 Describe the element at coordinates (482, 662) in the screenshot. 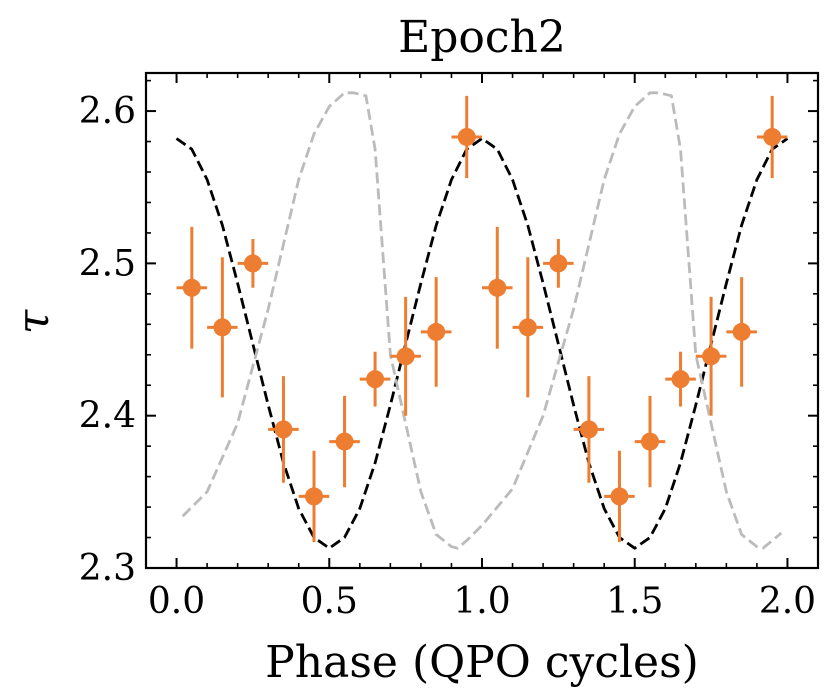

I see `x-axis-label: Phase (QPO cycles)` at that location.